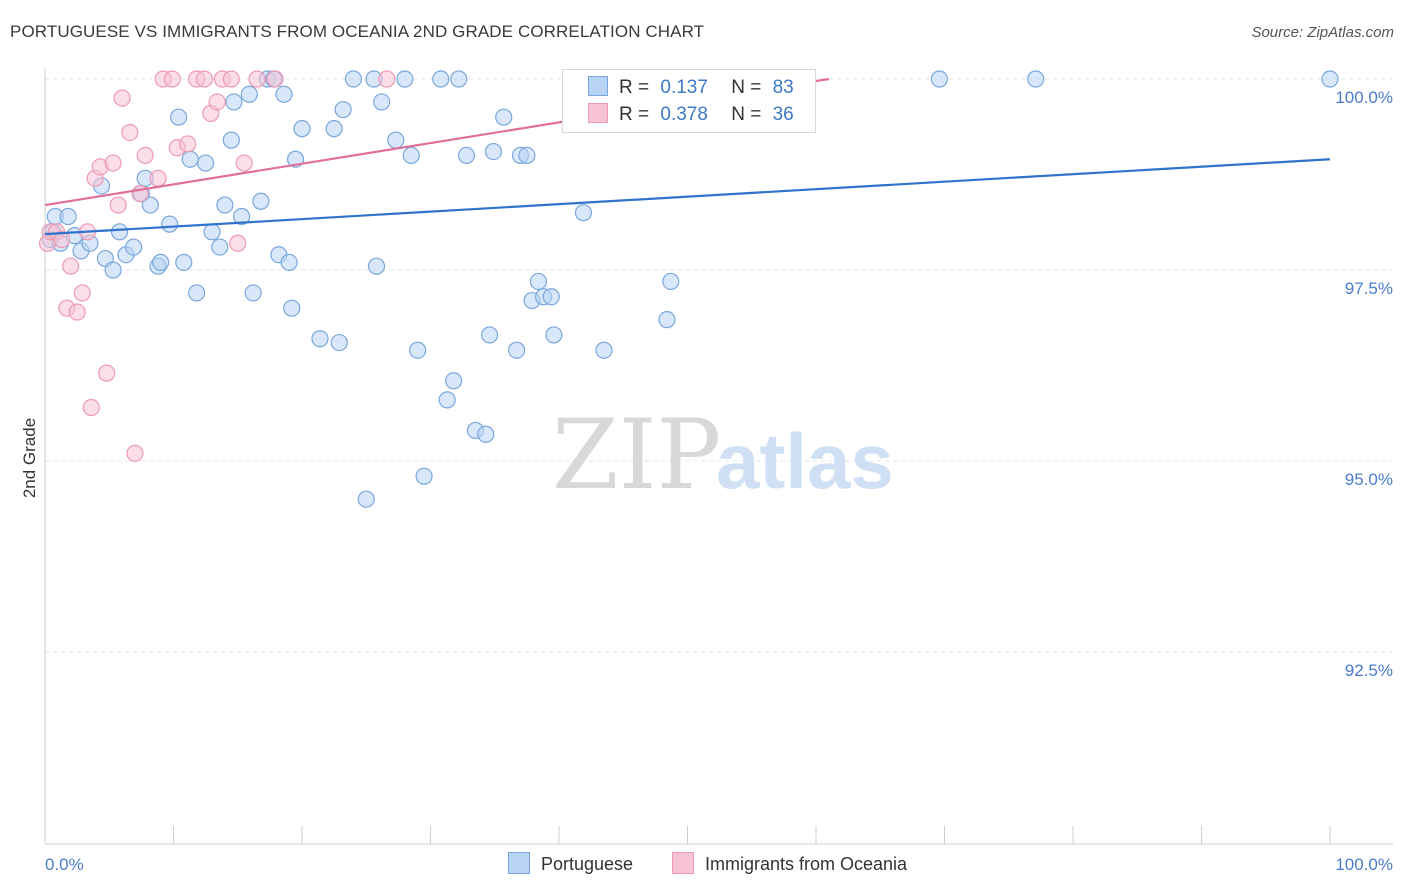 The image size is (1406, 892). Describe the element at coordinates (684, 87) in the screenshot. I see `legend-r-value-portuguese: 0.137` at that location.